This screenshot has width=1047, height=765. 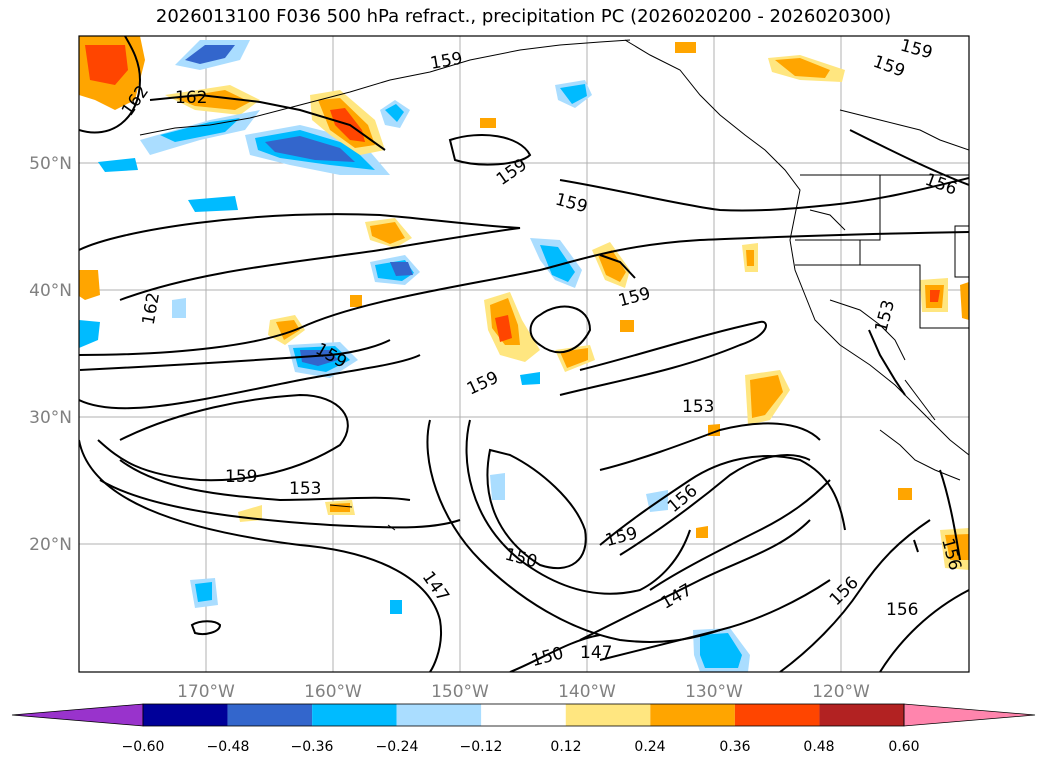 What do you see at coordinates (50, 418) in the screenshot?
I see `lat-label: 30°N` at bounding box center [50, 418].